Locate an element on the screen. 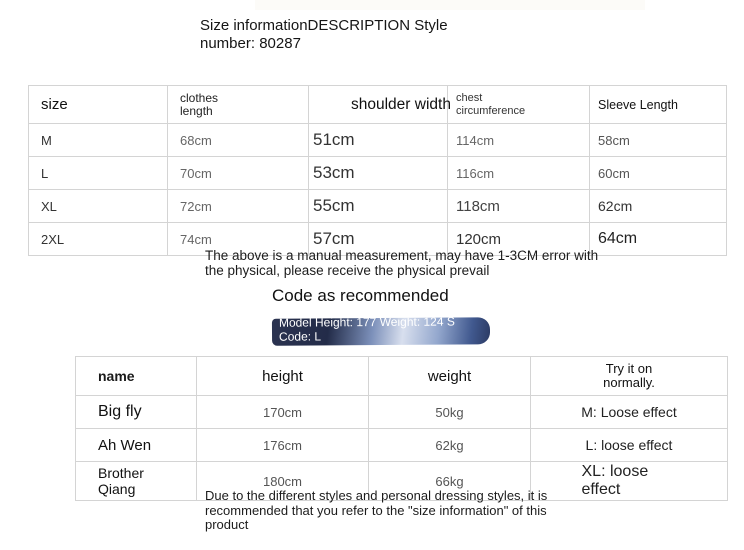 The width and height of the screenshot is (744, 550). model-tryon-cell: XL: loose effect is located at coordinates (629, 481).